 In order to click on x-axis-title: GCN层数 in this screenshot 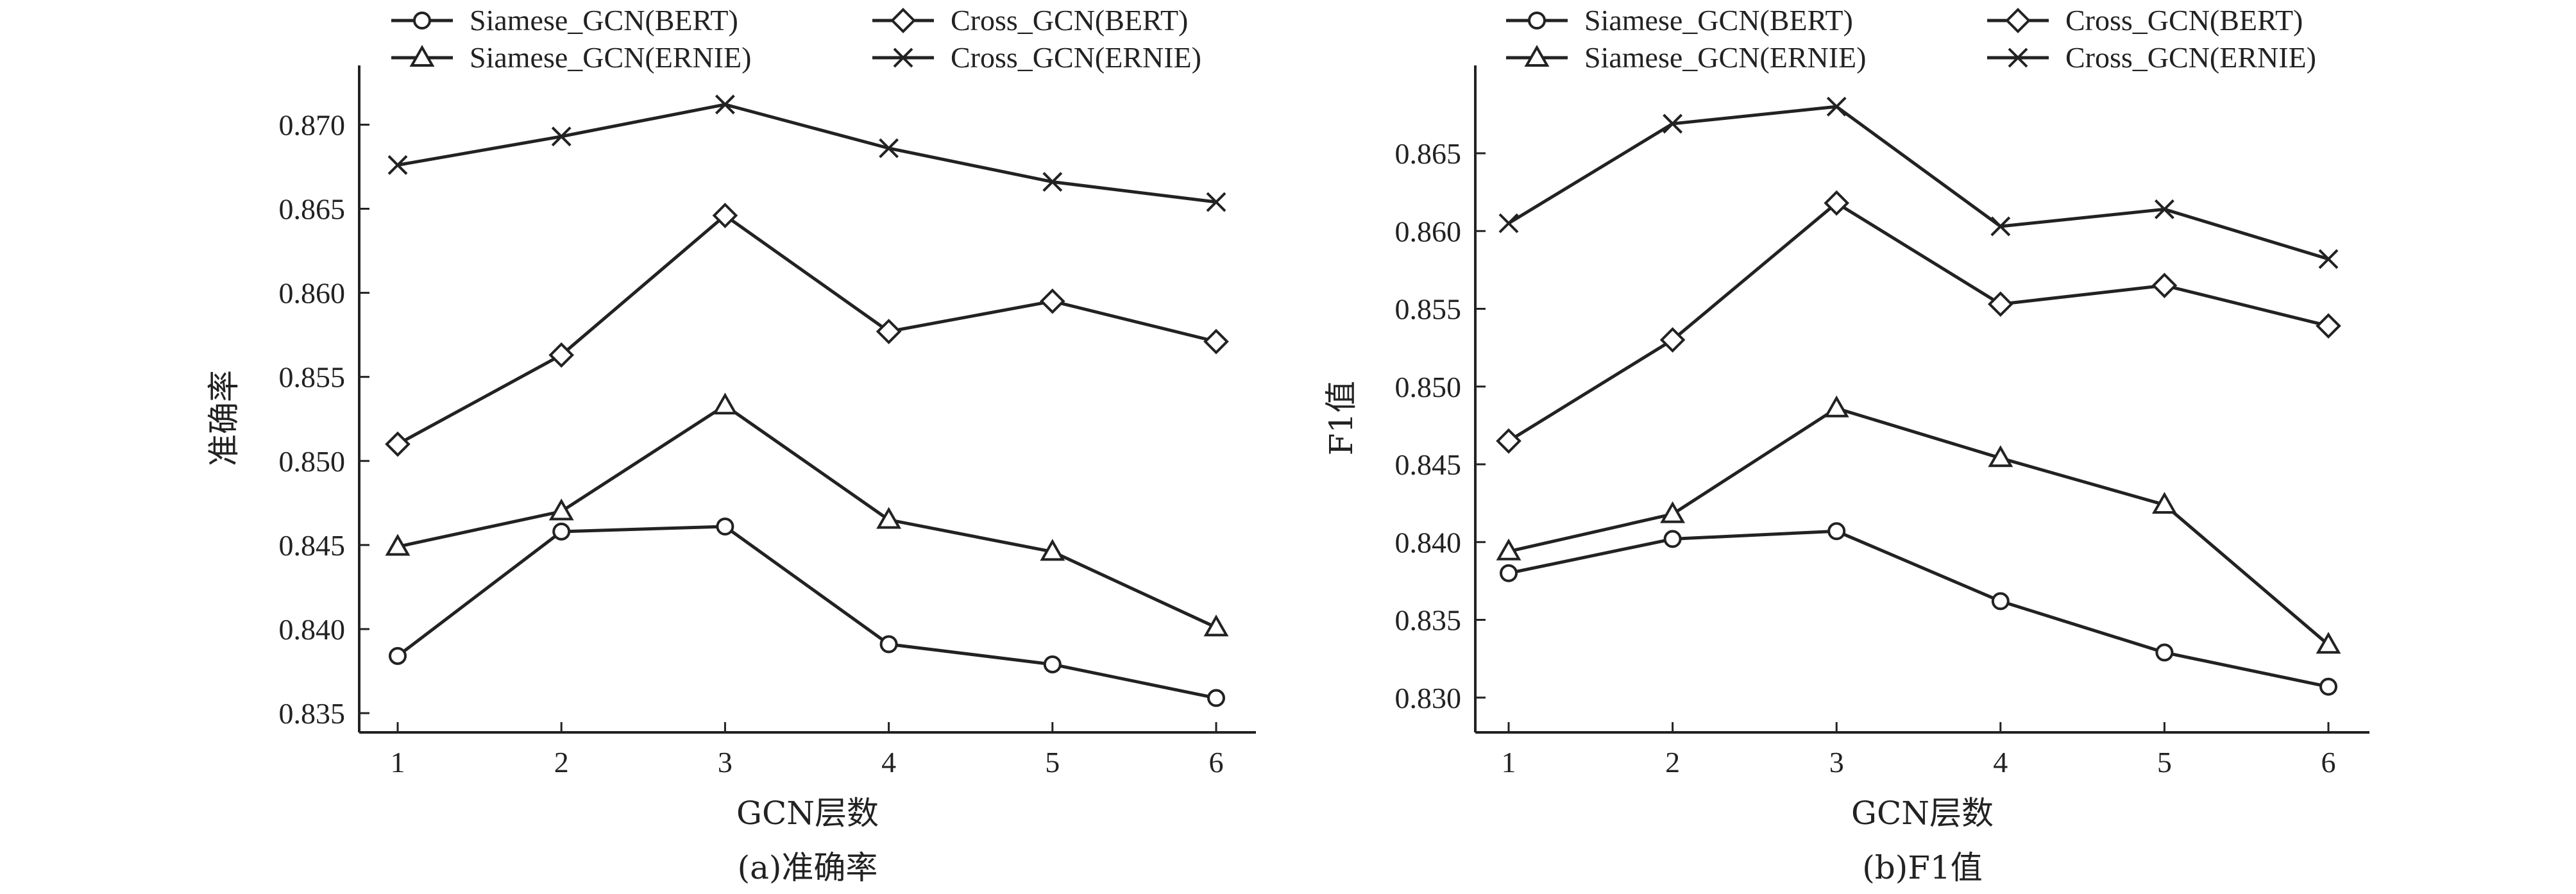, I will do `click(1922, 813)`.